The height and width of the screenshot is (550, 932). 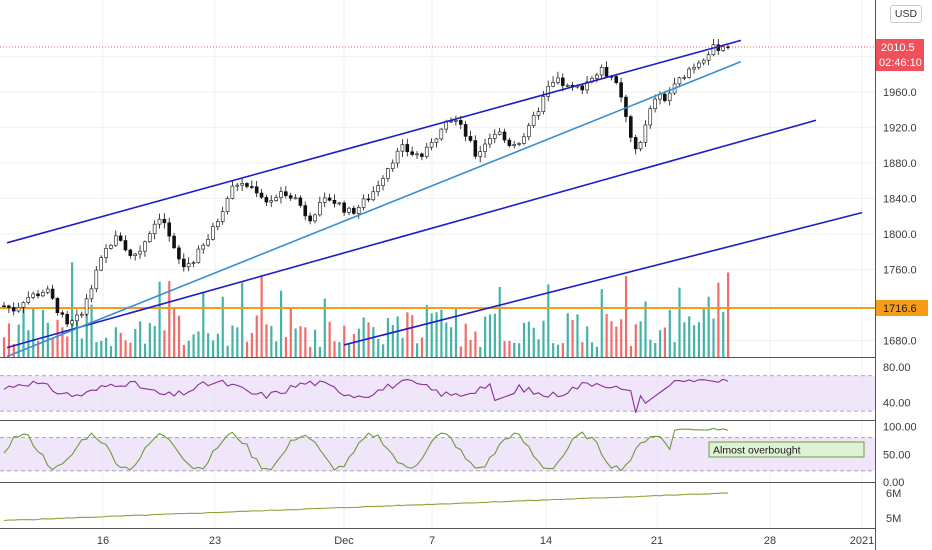 What do you see at coordinates (900, 55) in the screenshot?
I see `last-price-tag` at bounding box center [900, 55].